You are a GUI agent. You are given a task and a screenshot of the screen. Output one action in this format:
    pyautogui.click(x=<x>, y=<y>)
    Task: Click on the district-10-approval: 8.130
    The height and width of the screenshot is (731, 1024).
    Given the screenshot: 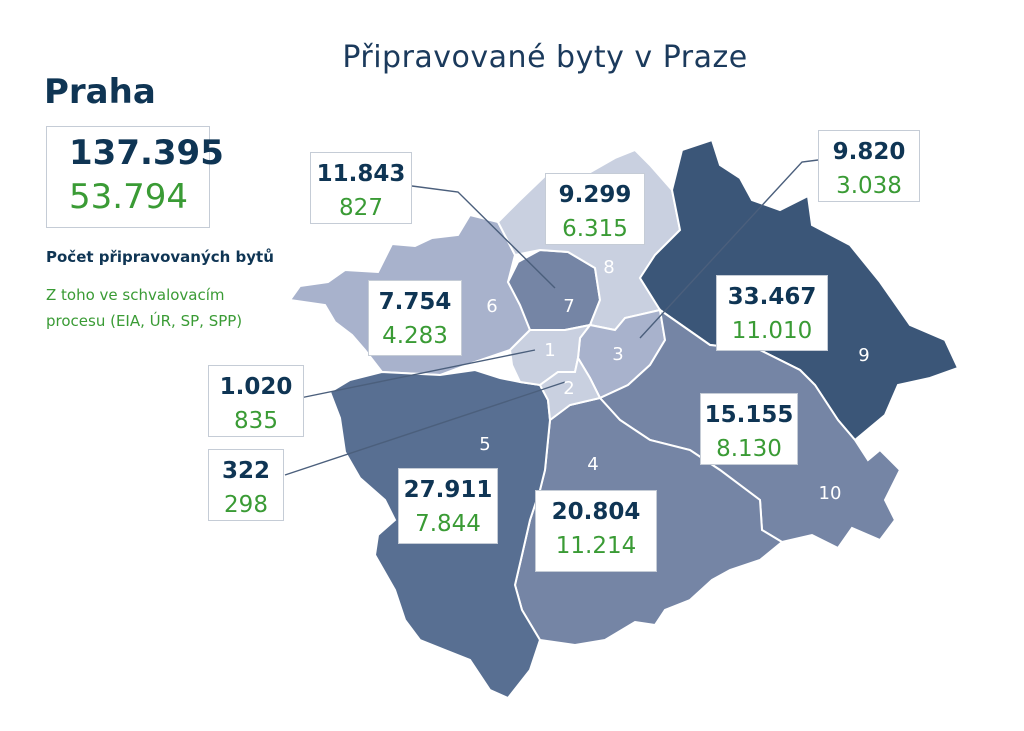 What is the action you would take?
    pyautogui.click(x=749, y=449)
    